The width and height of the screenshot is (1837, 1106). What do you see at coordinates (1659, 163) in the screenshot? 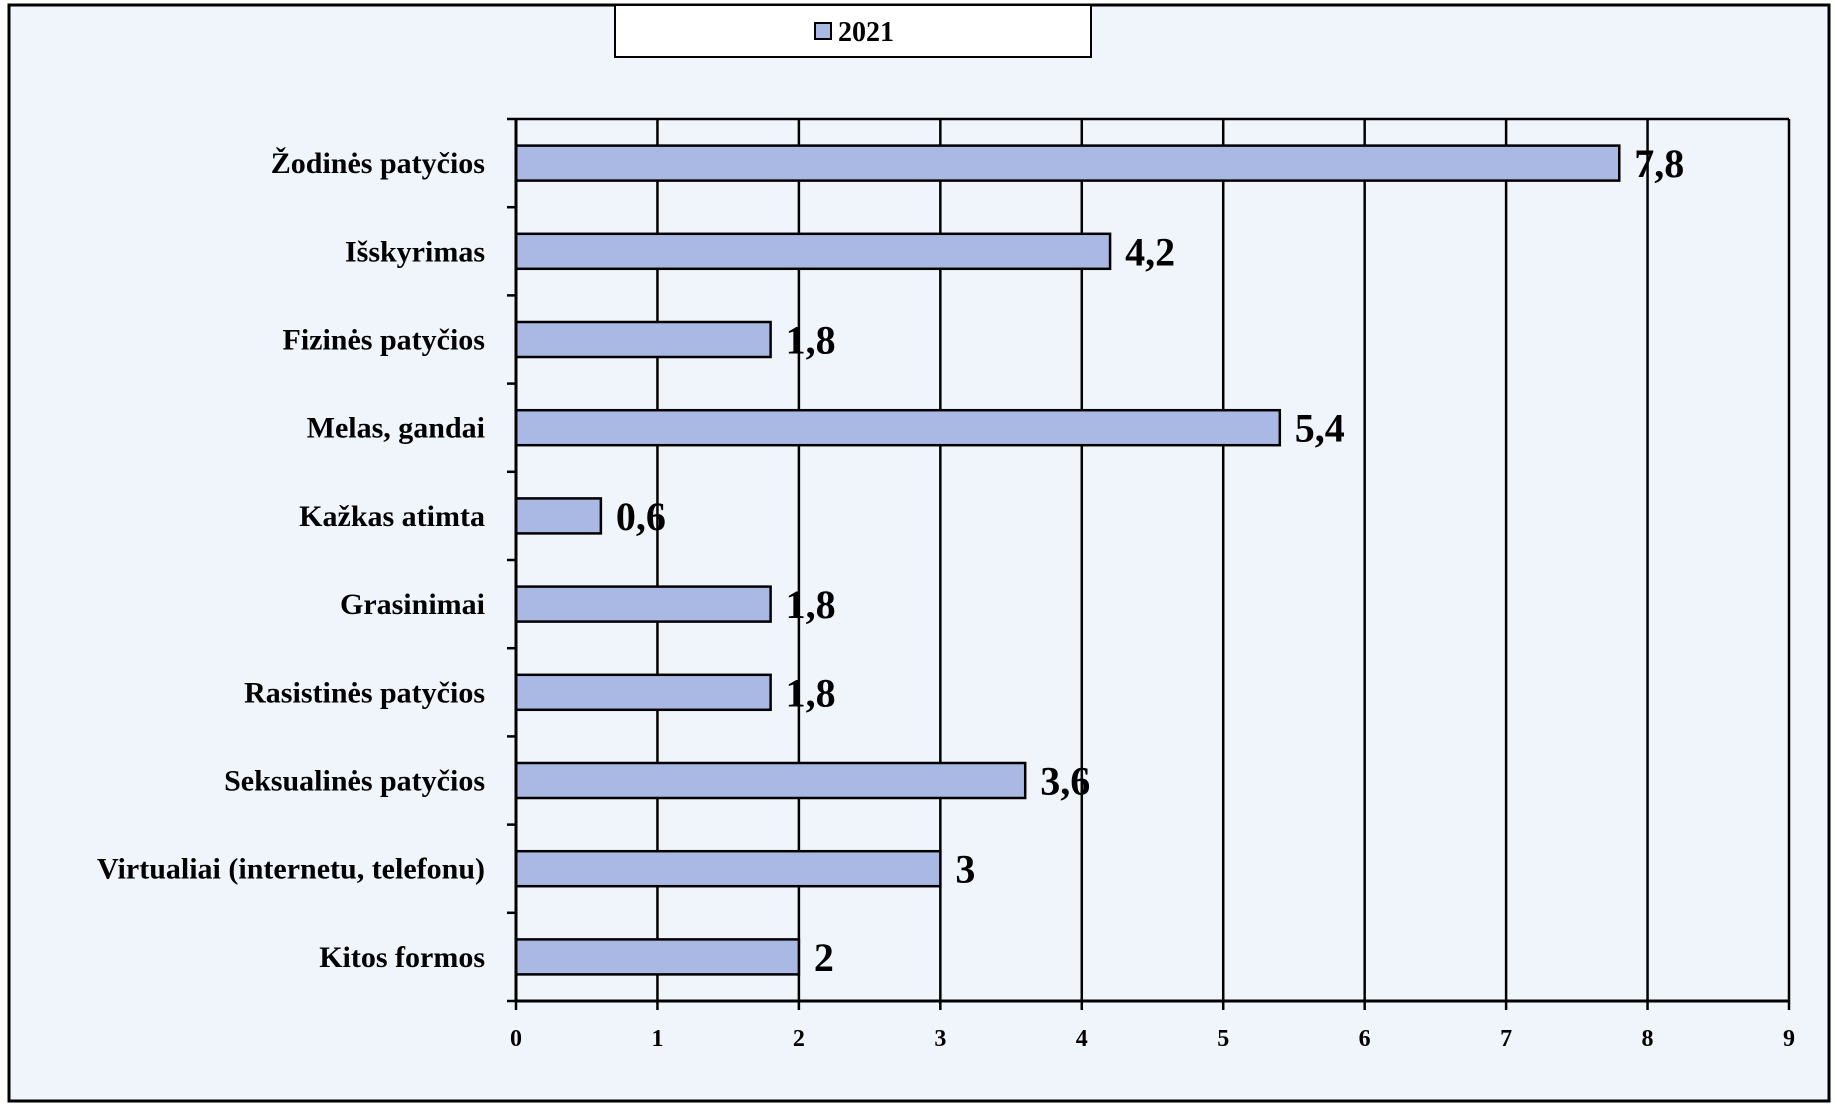
I see `data-label: 7,8` at bounding box center [1659, 163].